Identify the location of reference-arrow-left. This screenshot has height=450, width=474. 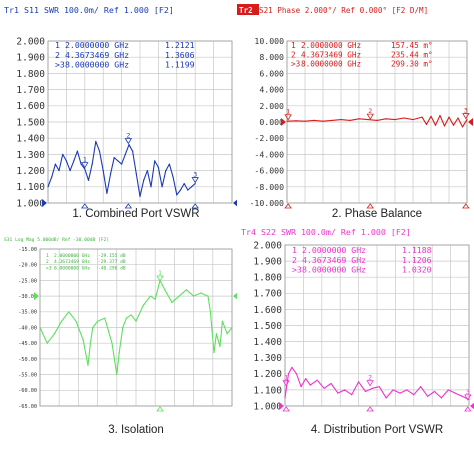
(281, 406).